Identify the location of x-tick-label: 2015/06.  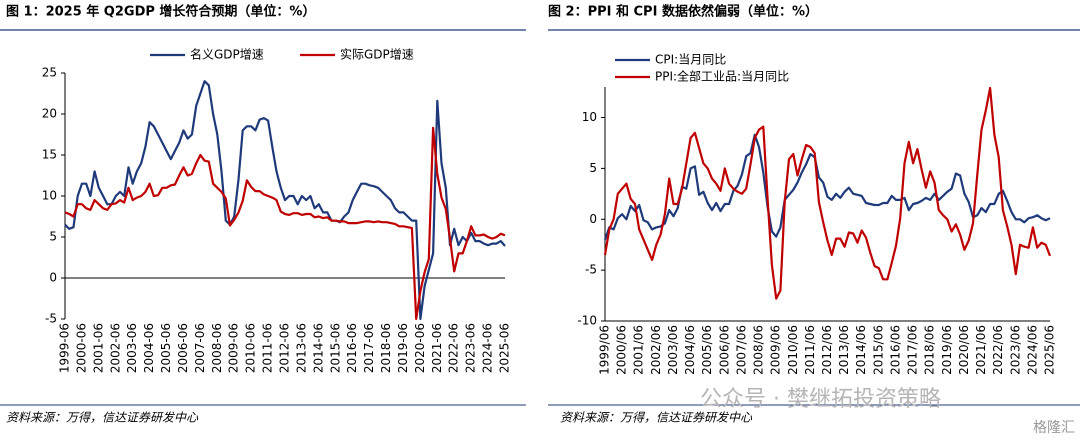
(878, 350).